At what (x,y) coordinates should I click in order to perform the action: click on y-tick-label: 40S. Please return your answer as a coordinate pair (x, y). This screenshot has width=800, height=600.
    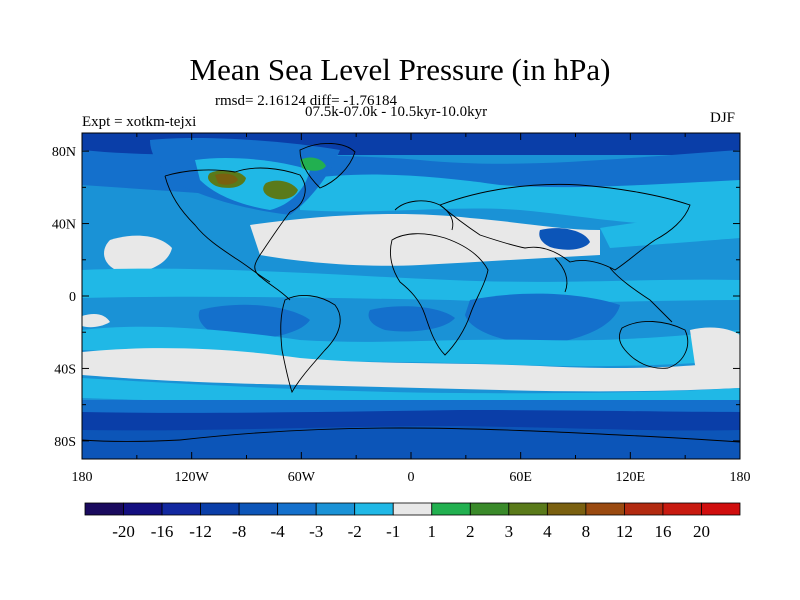
    Looking at the image, I should click on (65, 369).